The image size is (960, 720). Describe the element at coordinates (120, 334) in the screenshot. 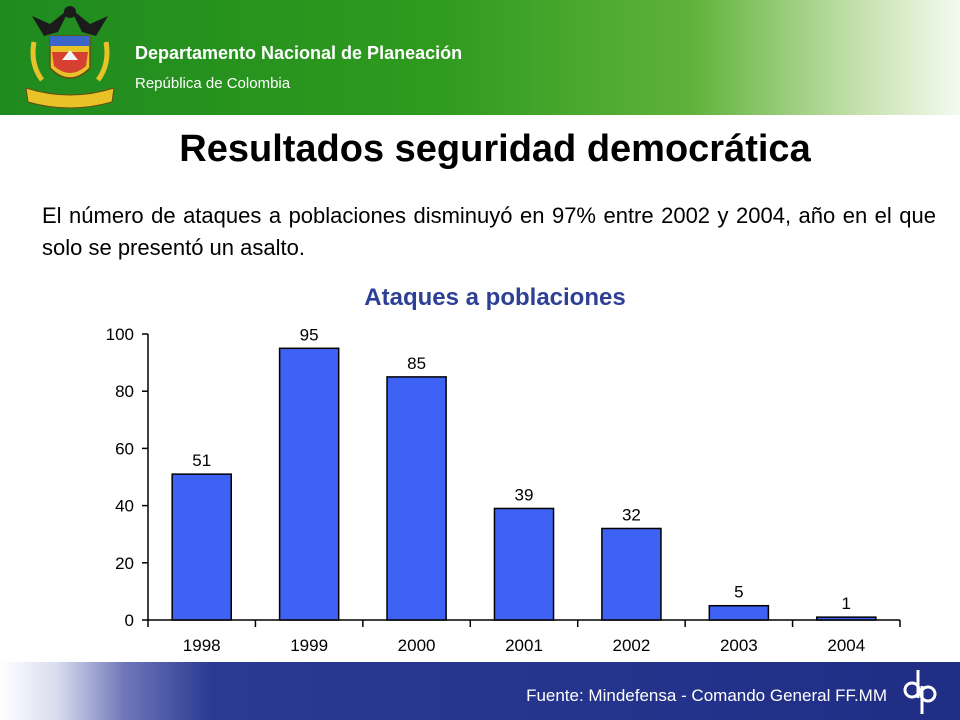

I see `y-tick-label: 100` at that location.